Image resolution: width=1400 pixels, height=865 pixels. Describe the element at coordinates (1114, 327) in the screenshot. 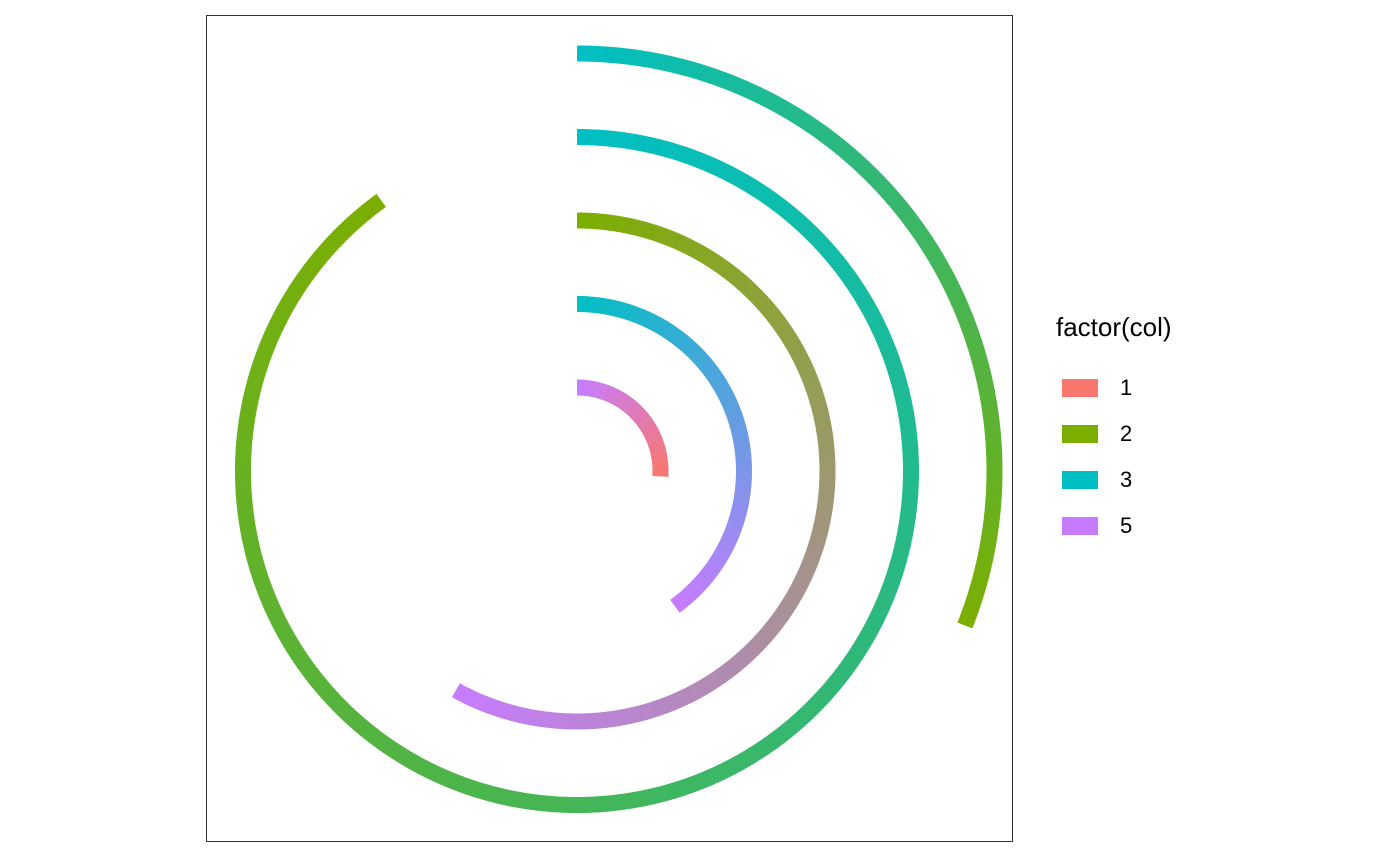

I see `legend-title: factor(col)` at that location.